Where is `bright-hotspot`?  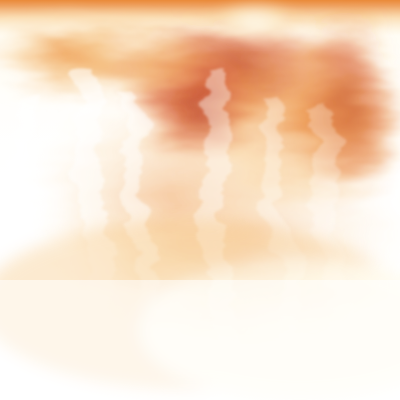 bright-hotspot is located at coordinates (255, 22).